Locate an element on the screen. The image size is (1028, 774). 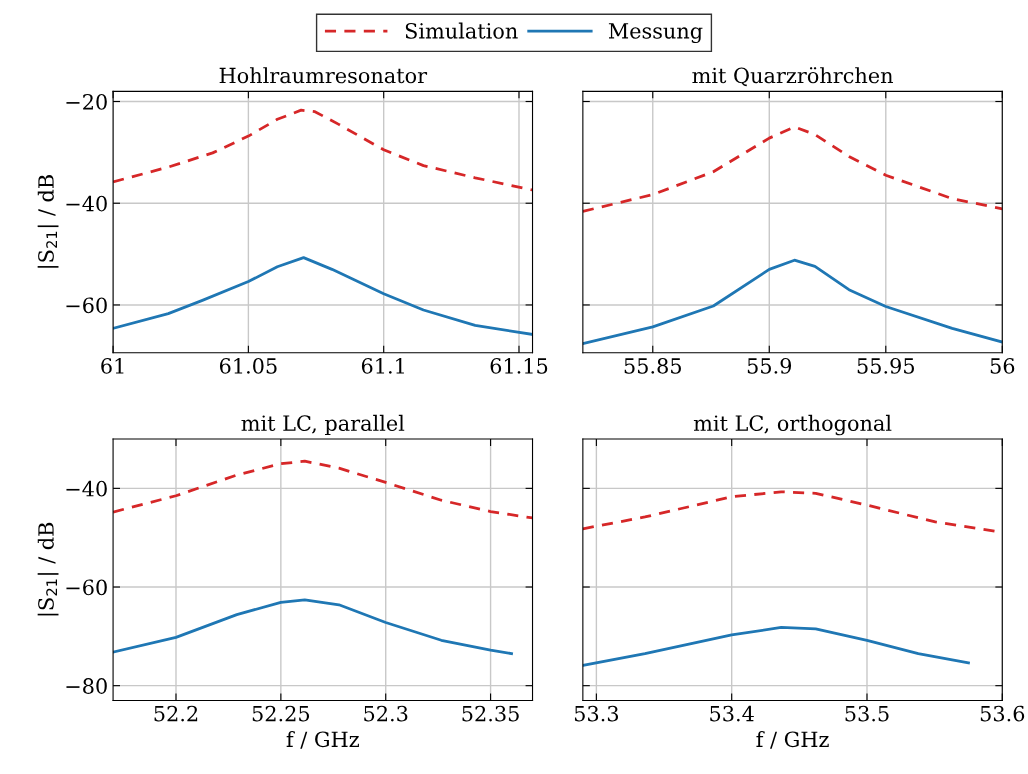
chart-title: mit LC, parallel is located at coordinates (323, 425).